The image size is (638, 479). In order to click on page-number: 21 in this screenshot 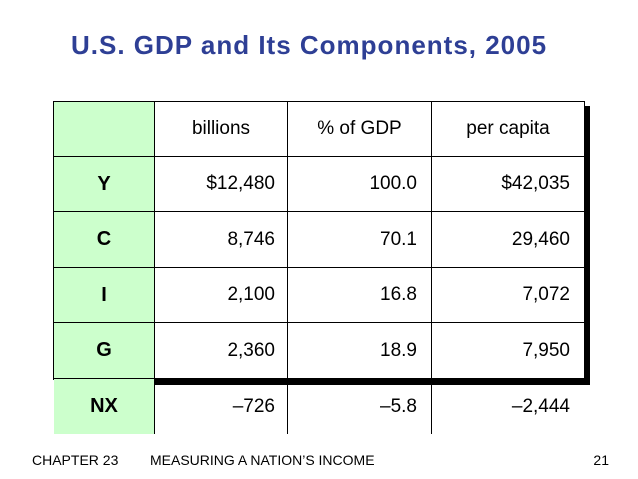, I will do `click(601, 460)`.